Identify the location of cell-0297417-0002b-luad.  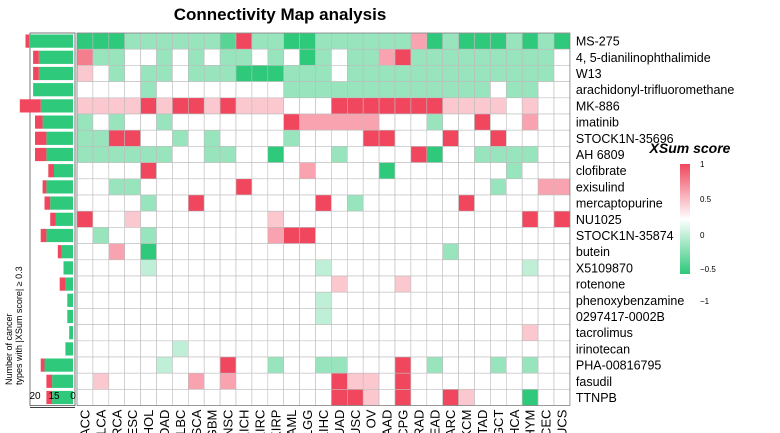
(339, 316).